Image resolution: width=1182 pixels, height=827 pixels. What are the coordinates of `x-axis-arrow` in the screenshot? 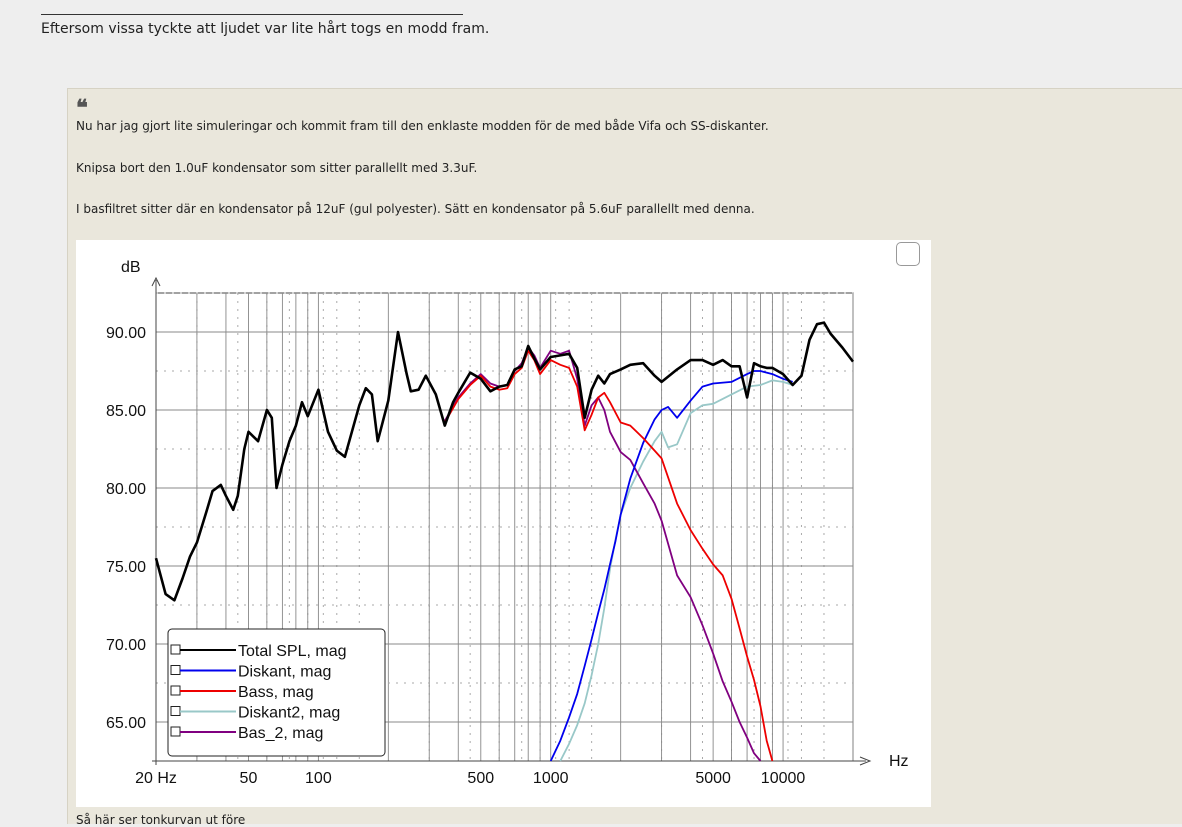 It's located at (865, 761).